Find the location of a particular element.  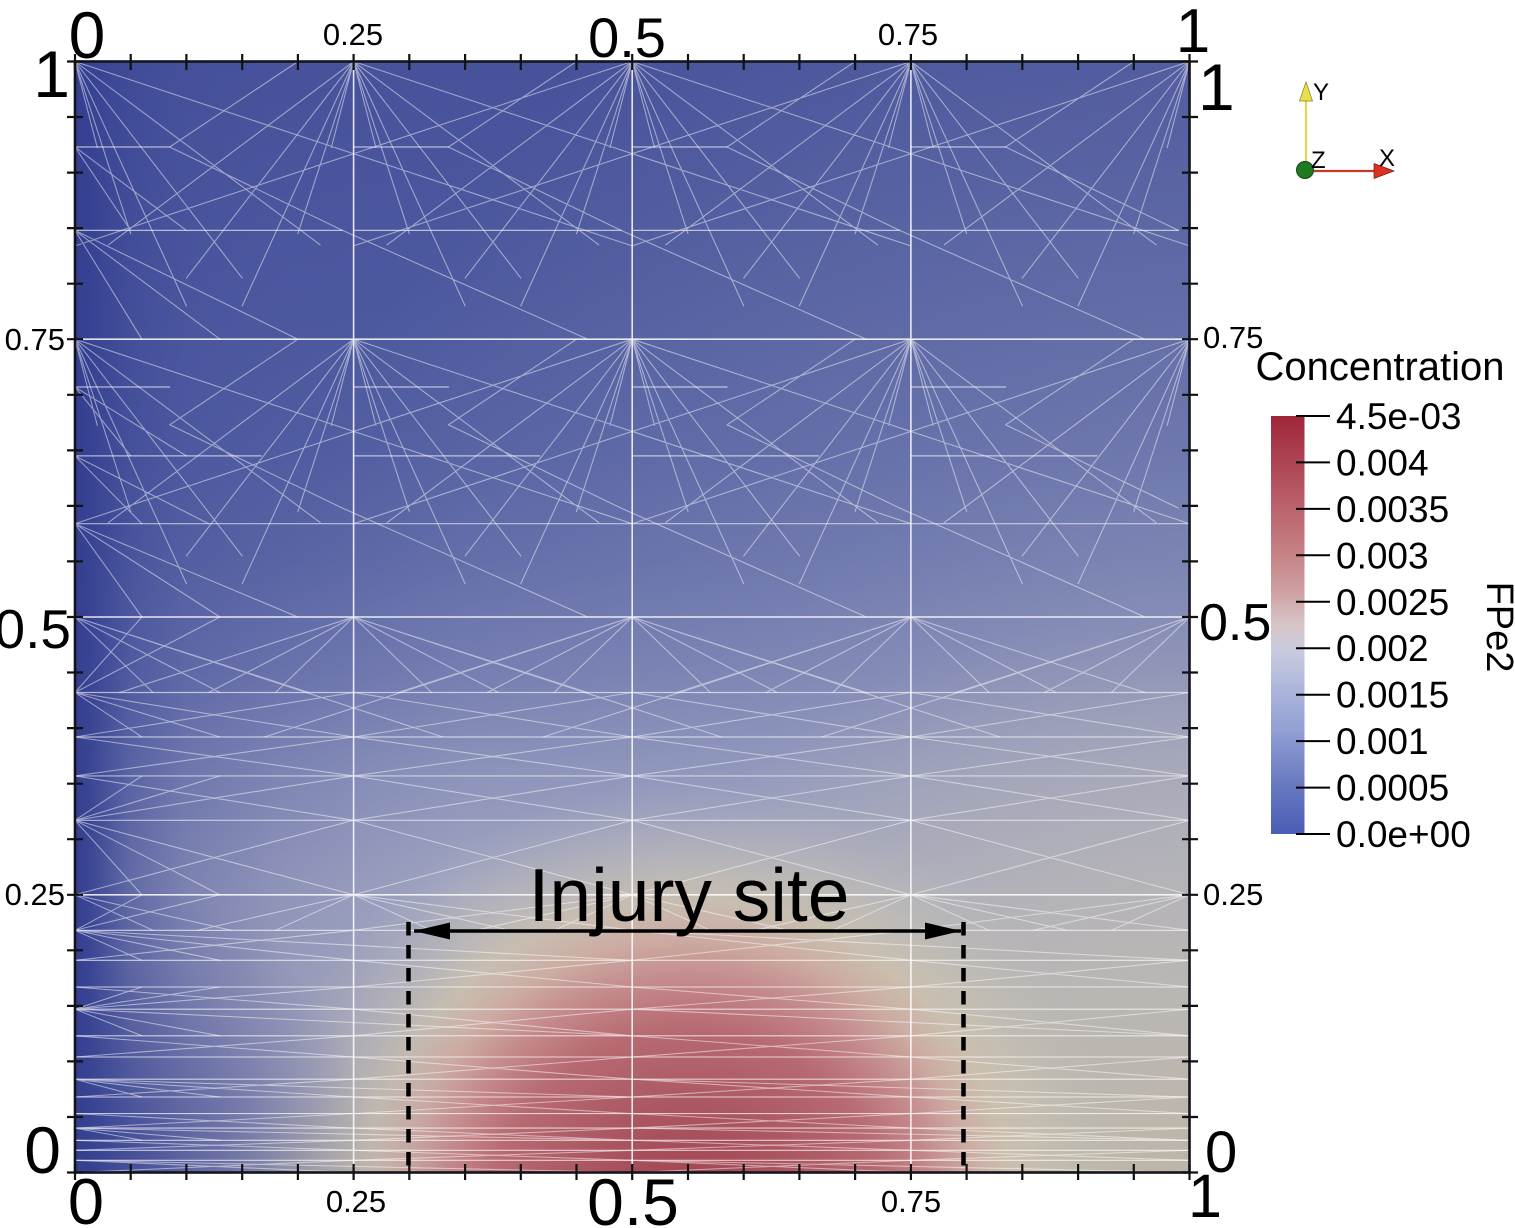

svg-text: Z is located at coordinates (1318, 160).